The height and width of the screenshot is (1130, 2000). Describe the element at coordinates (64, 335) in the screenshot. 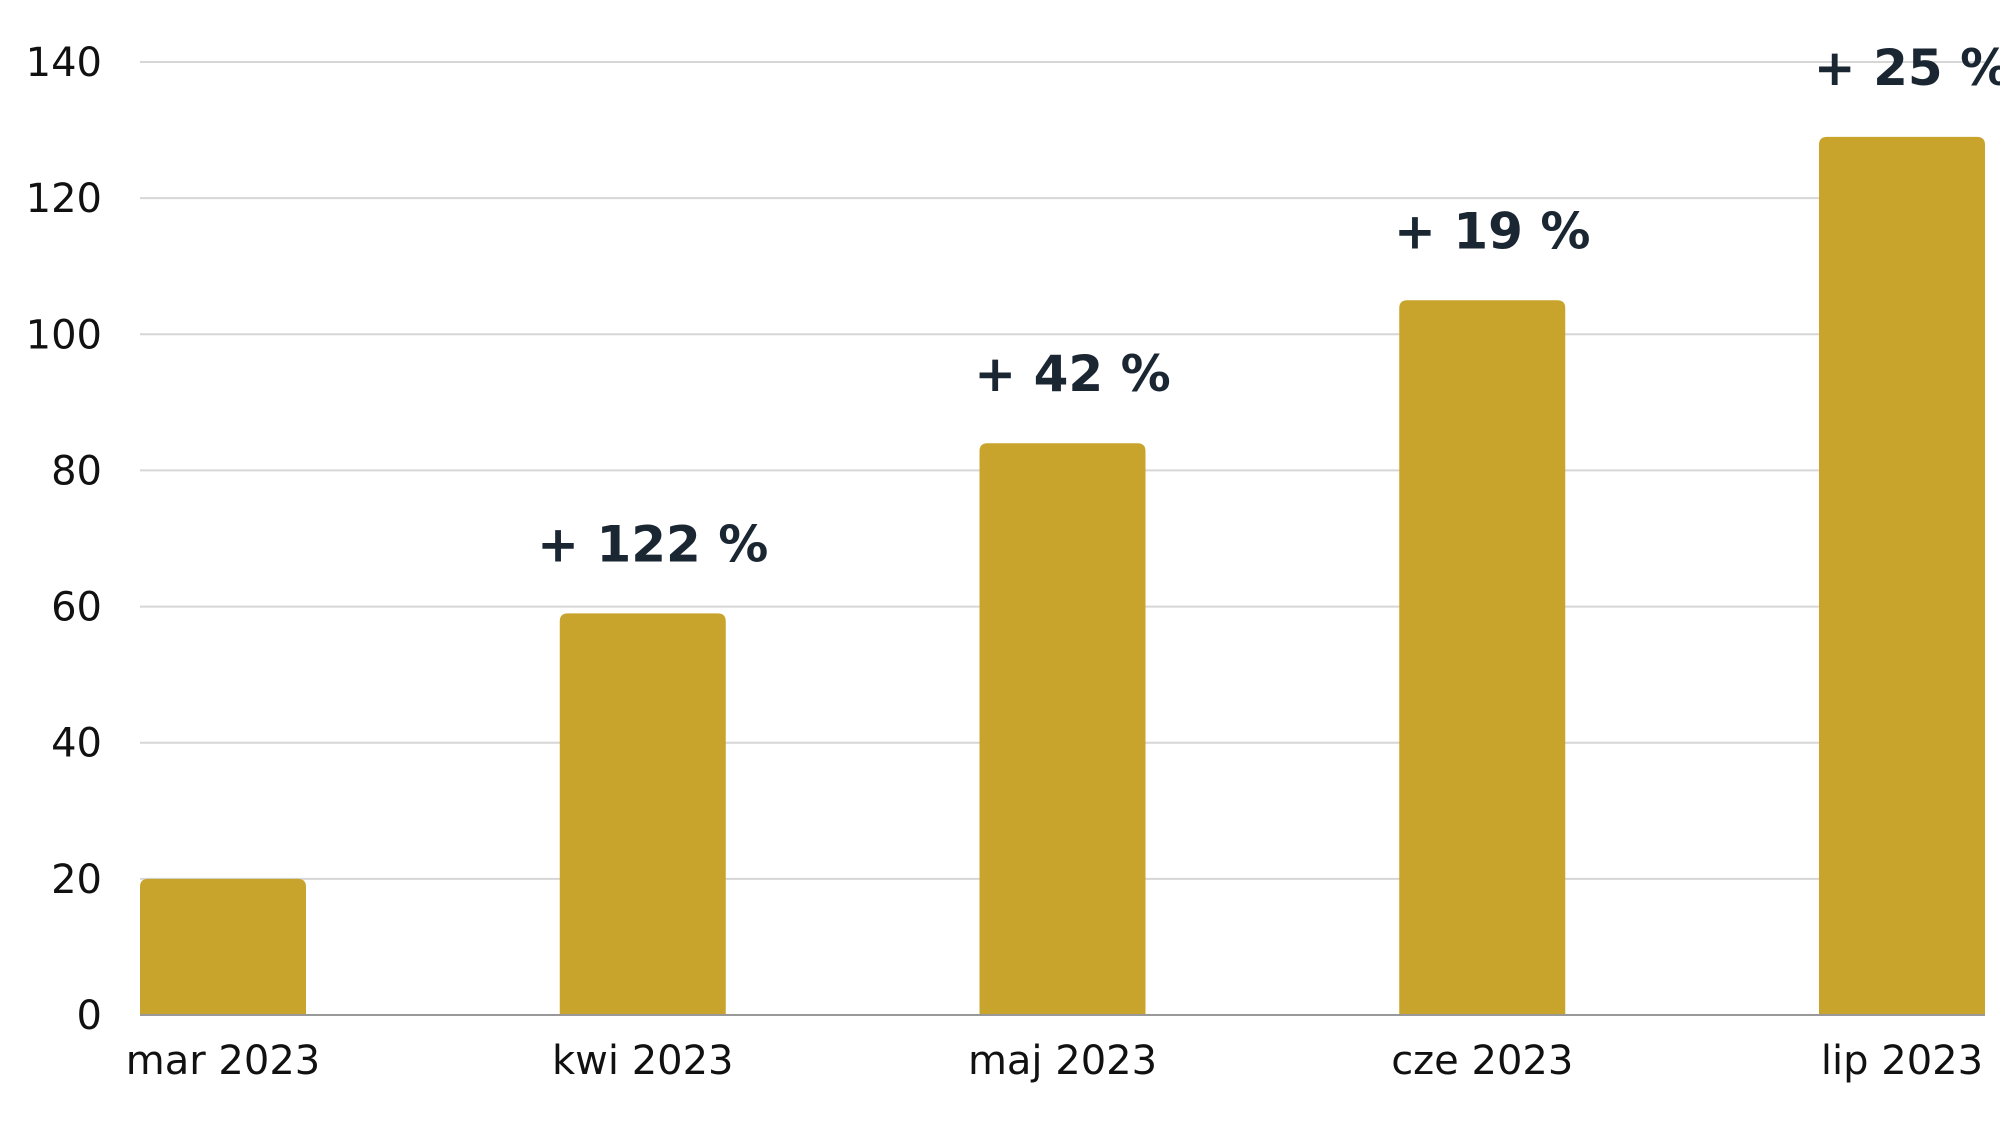

I see `y-tick-label: 100` at that location.